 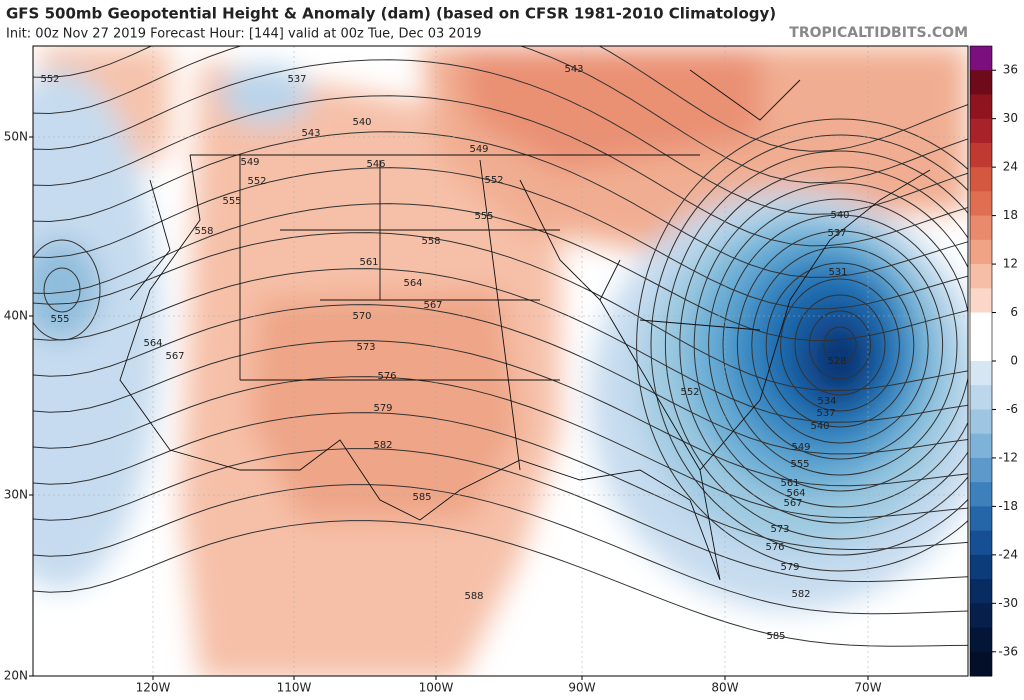 What do you see at coordinates (1008, 457) in the screenshot?
I see `colorbar-label: -12` at bounding box center [1008, 457].